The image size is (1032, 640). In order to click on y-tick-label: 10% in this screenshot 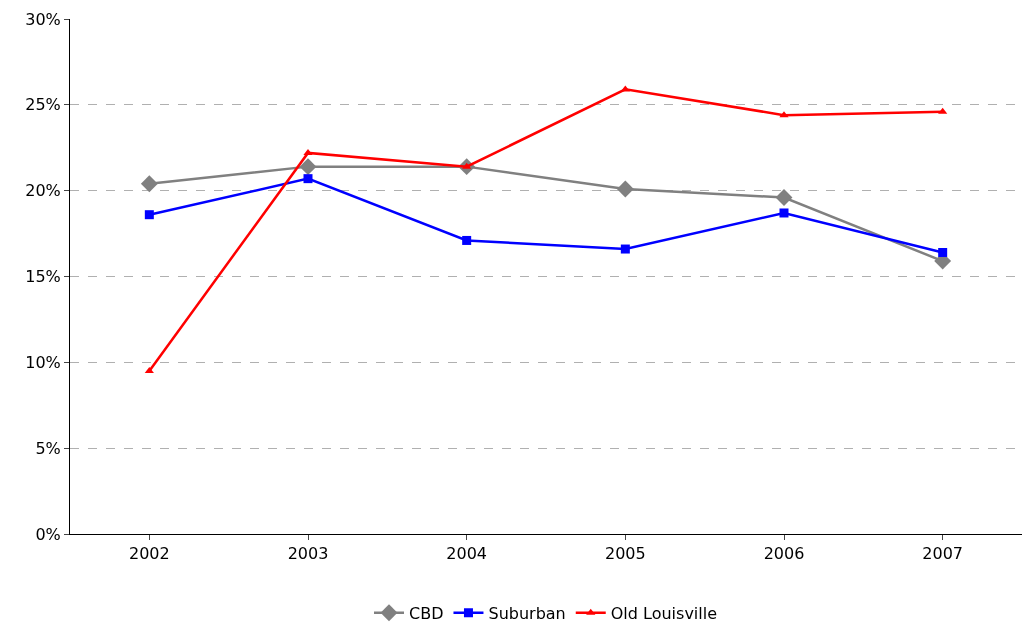, I will do `click(43, 362)`.